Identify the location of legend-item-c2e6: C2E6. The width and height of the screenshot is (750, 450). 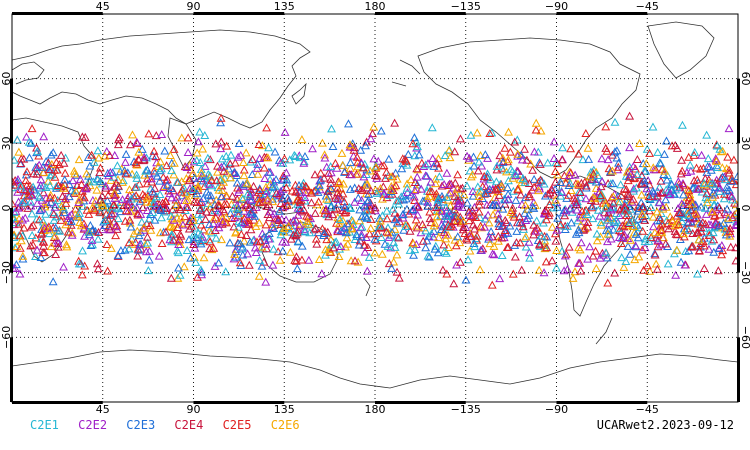
(285, 425).